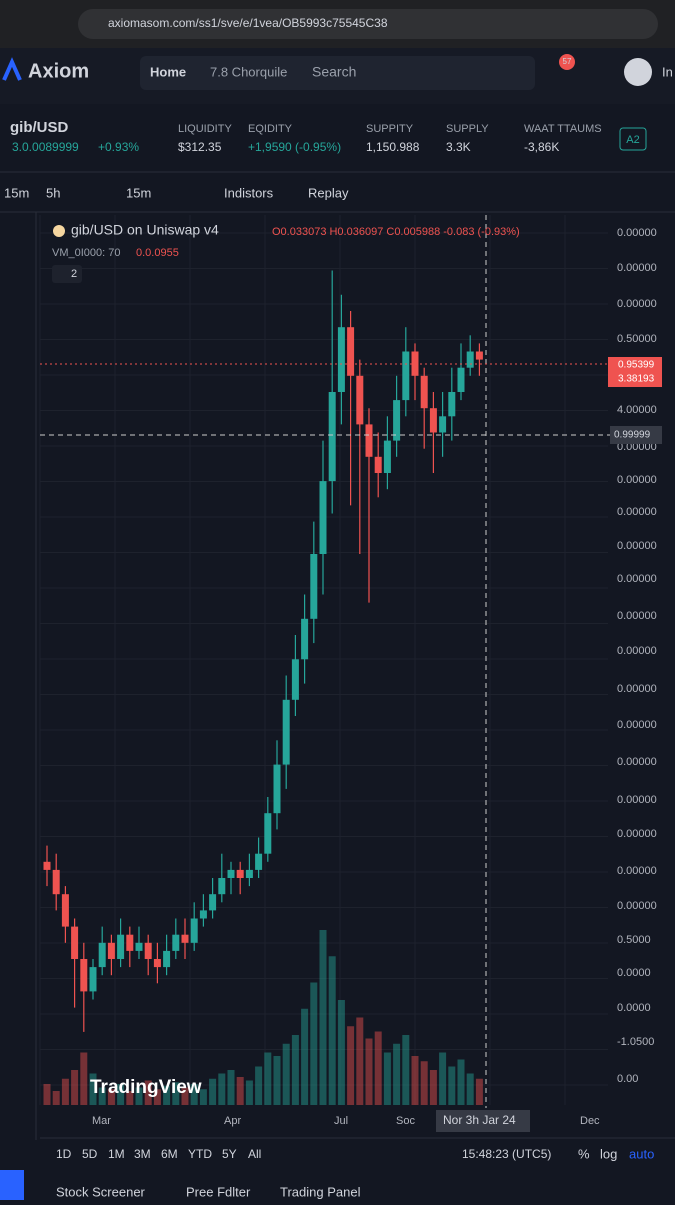 The width and height of the screenshot is (675, 1205). Describe the element at coordinates (67, 274) in the screenshot. I see `collapse-btn` at that location.